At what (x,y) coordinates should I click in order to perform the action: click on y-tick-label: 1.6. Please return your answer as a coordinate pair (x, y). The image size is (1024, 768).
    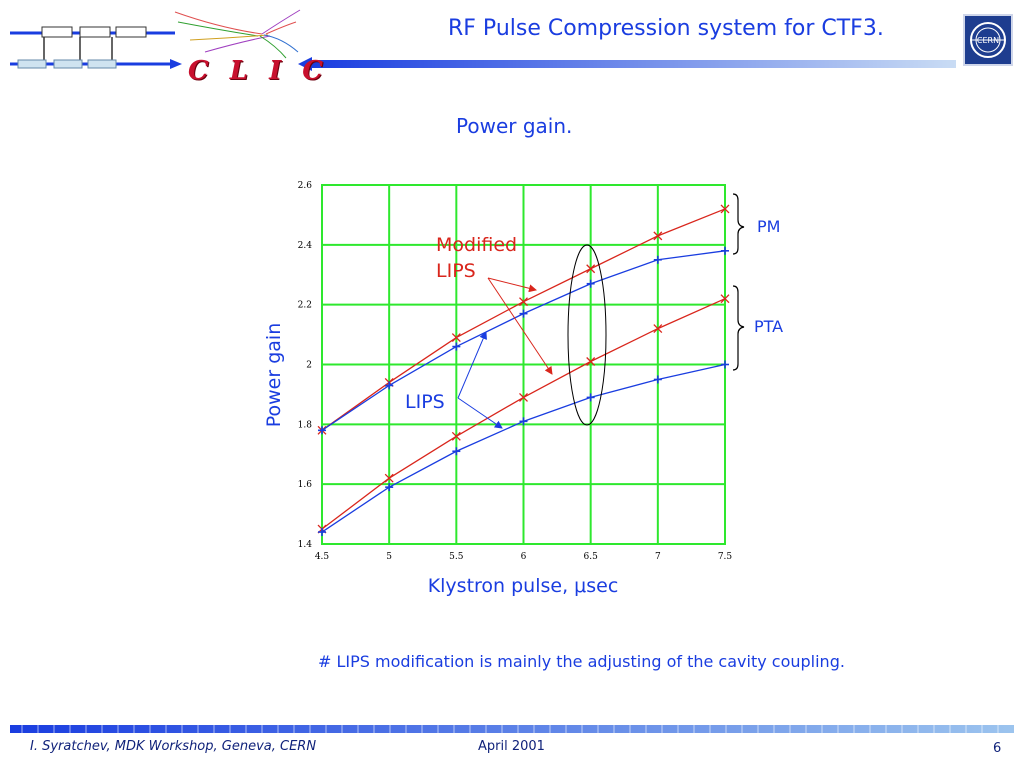
    Looking at the image, I should click on (305, 485).